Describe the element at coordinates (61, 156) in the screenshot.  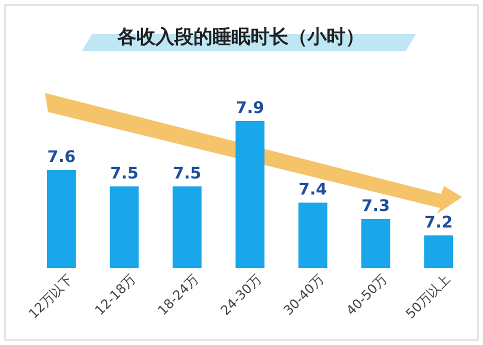
I see `data-label: 7.6` at that location.